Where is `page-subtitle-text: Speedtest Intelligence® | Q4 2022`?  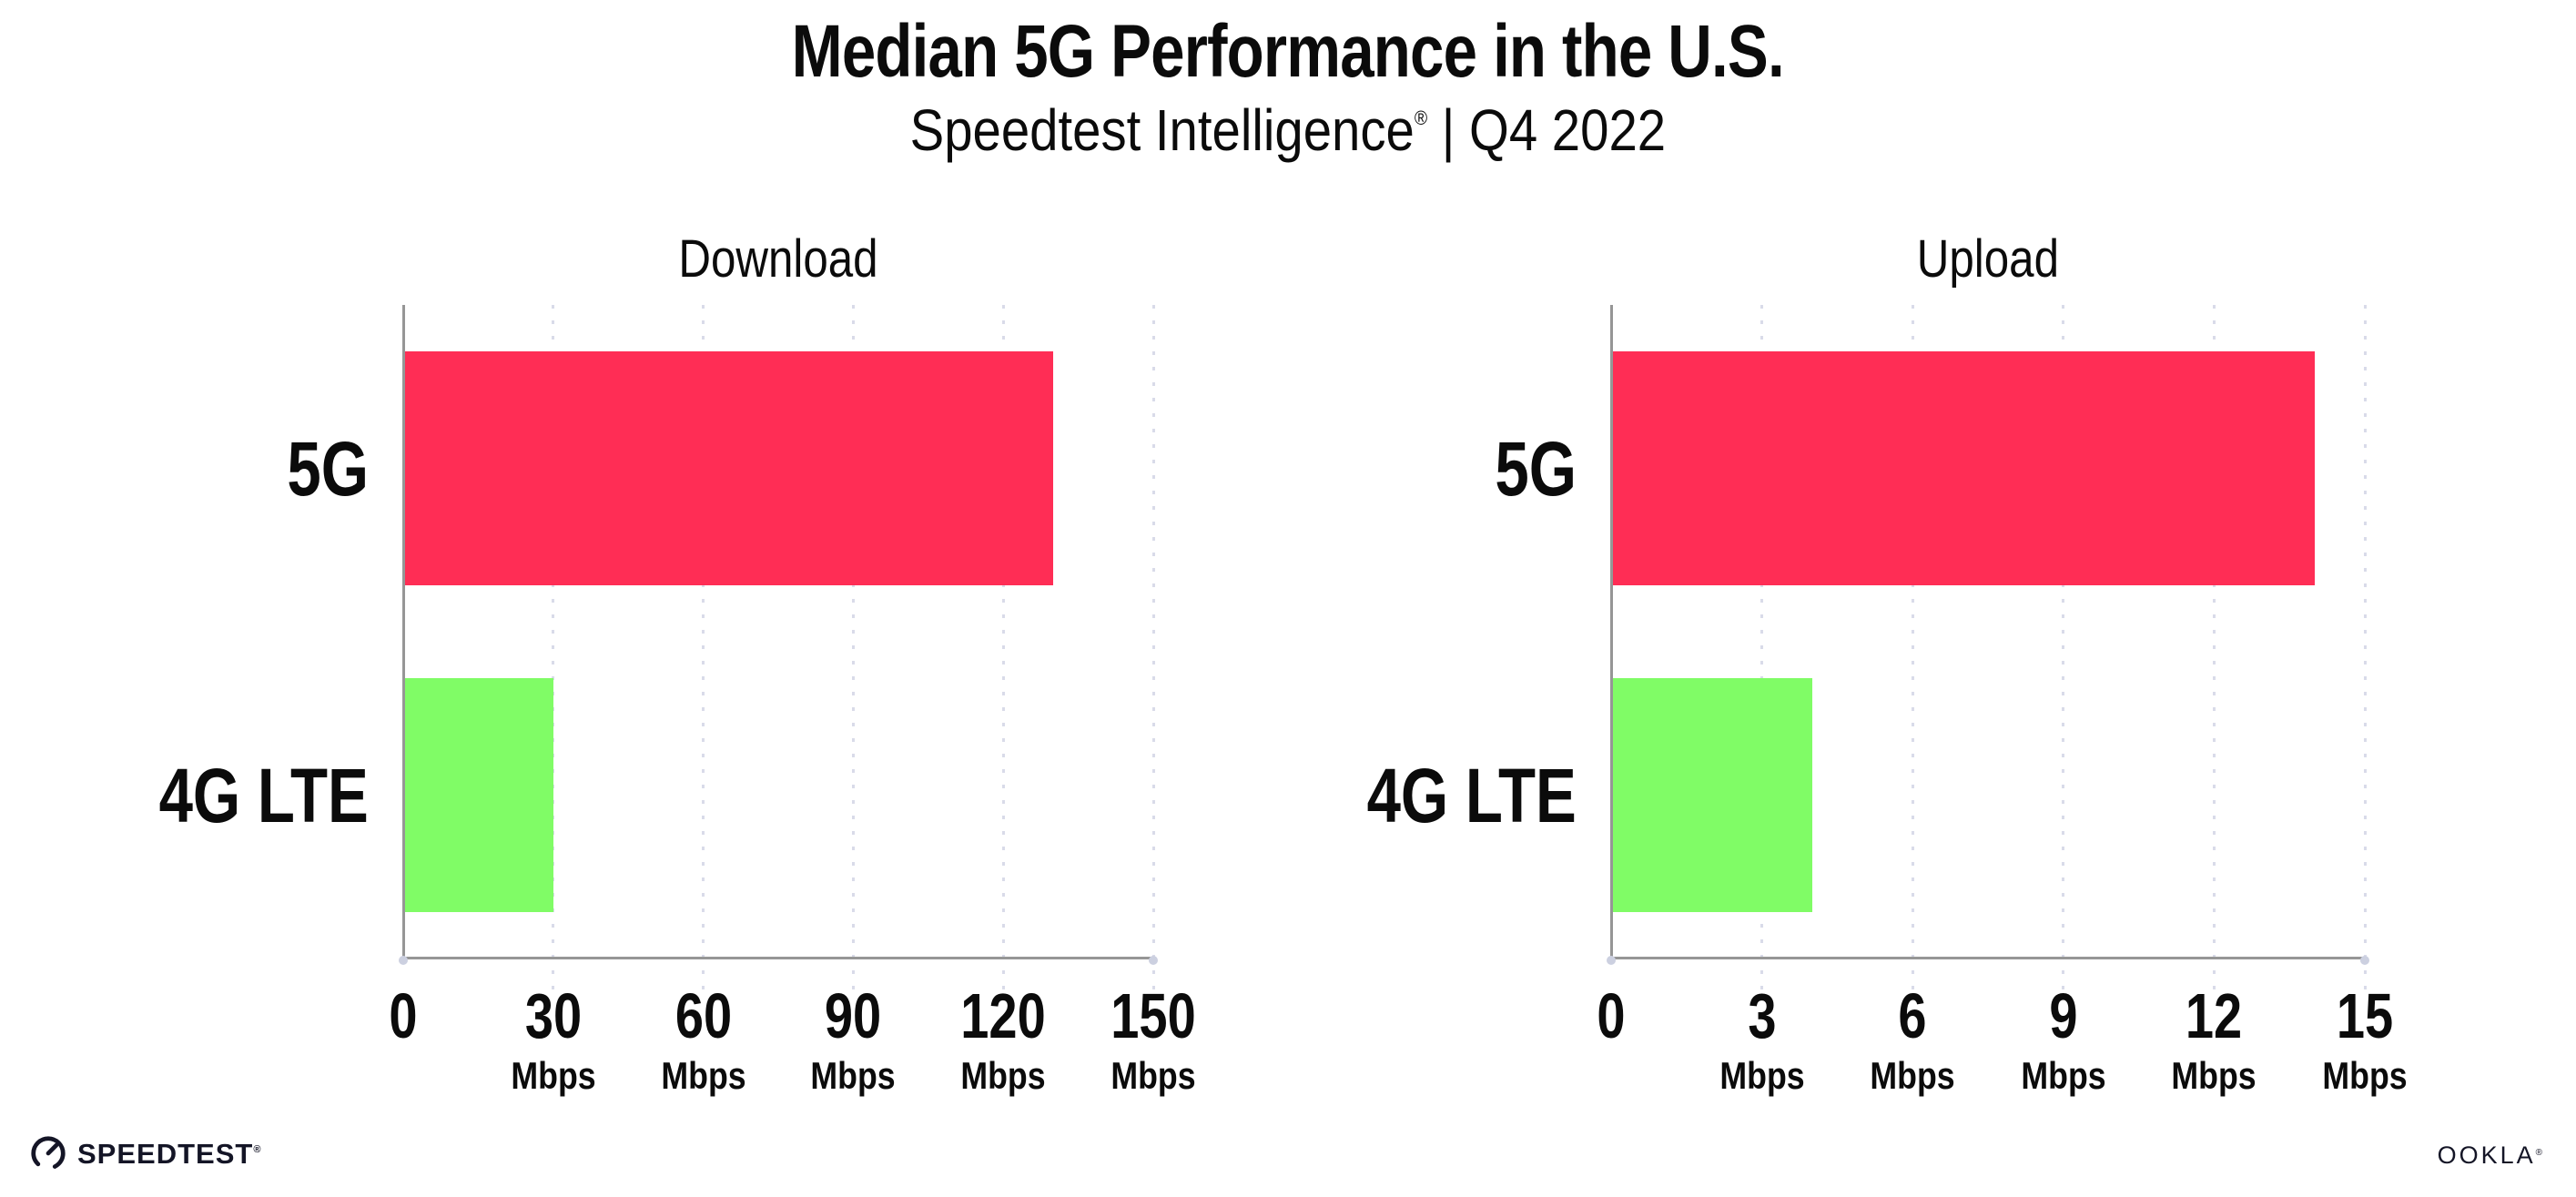
page-subtitle-text: Speedtest Intelligence® | Q4 2022 is located at coordinates (1288, 130).